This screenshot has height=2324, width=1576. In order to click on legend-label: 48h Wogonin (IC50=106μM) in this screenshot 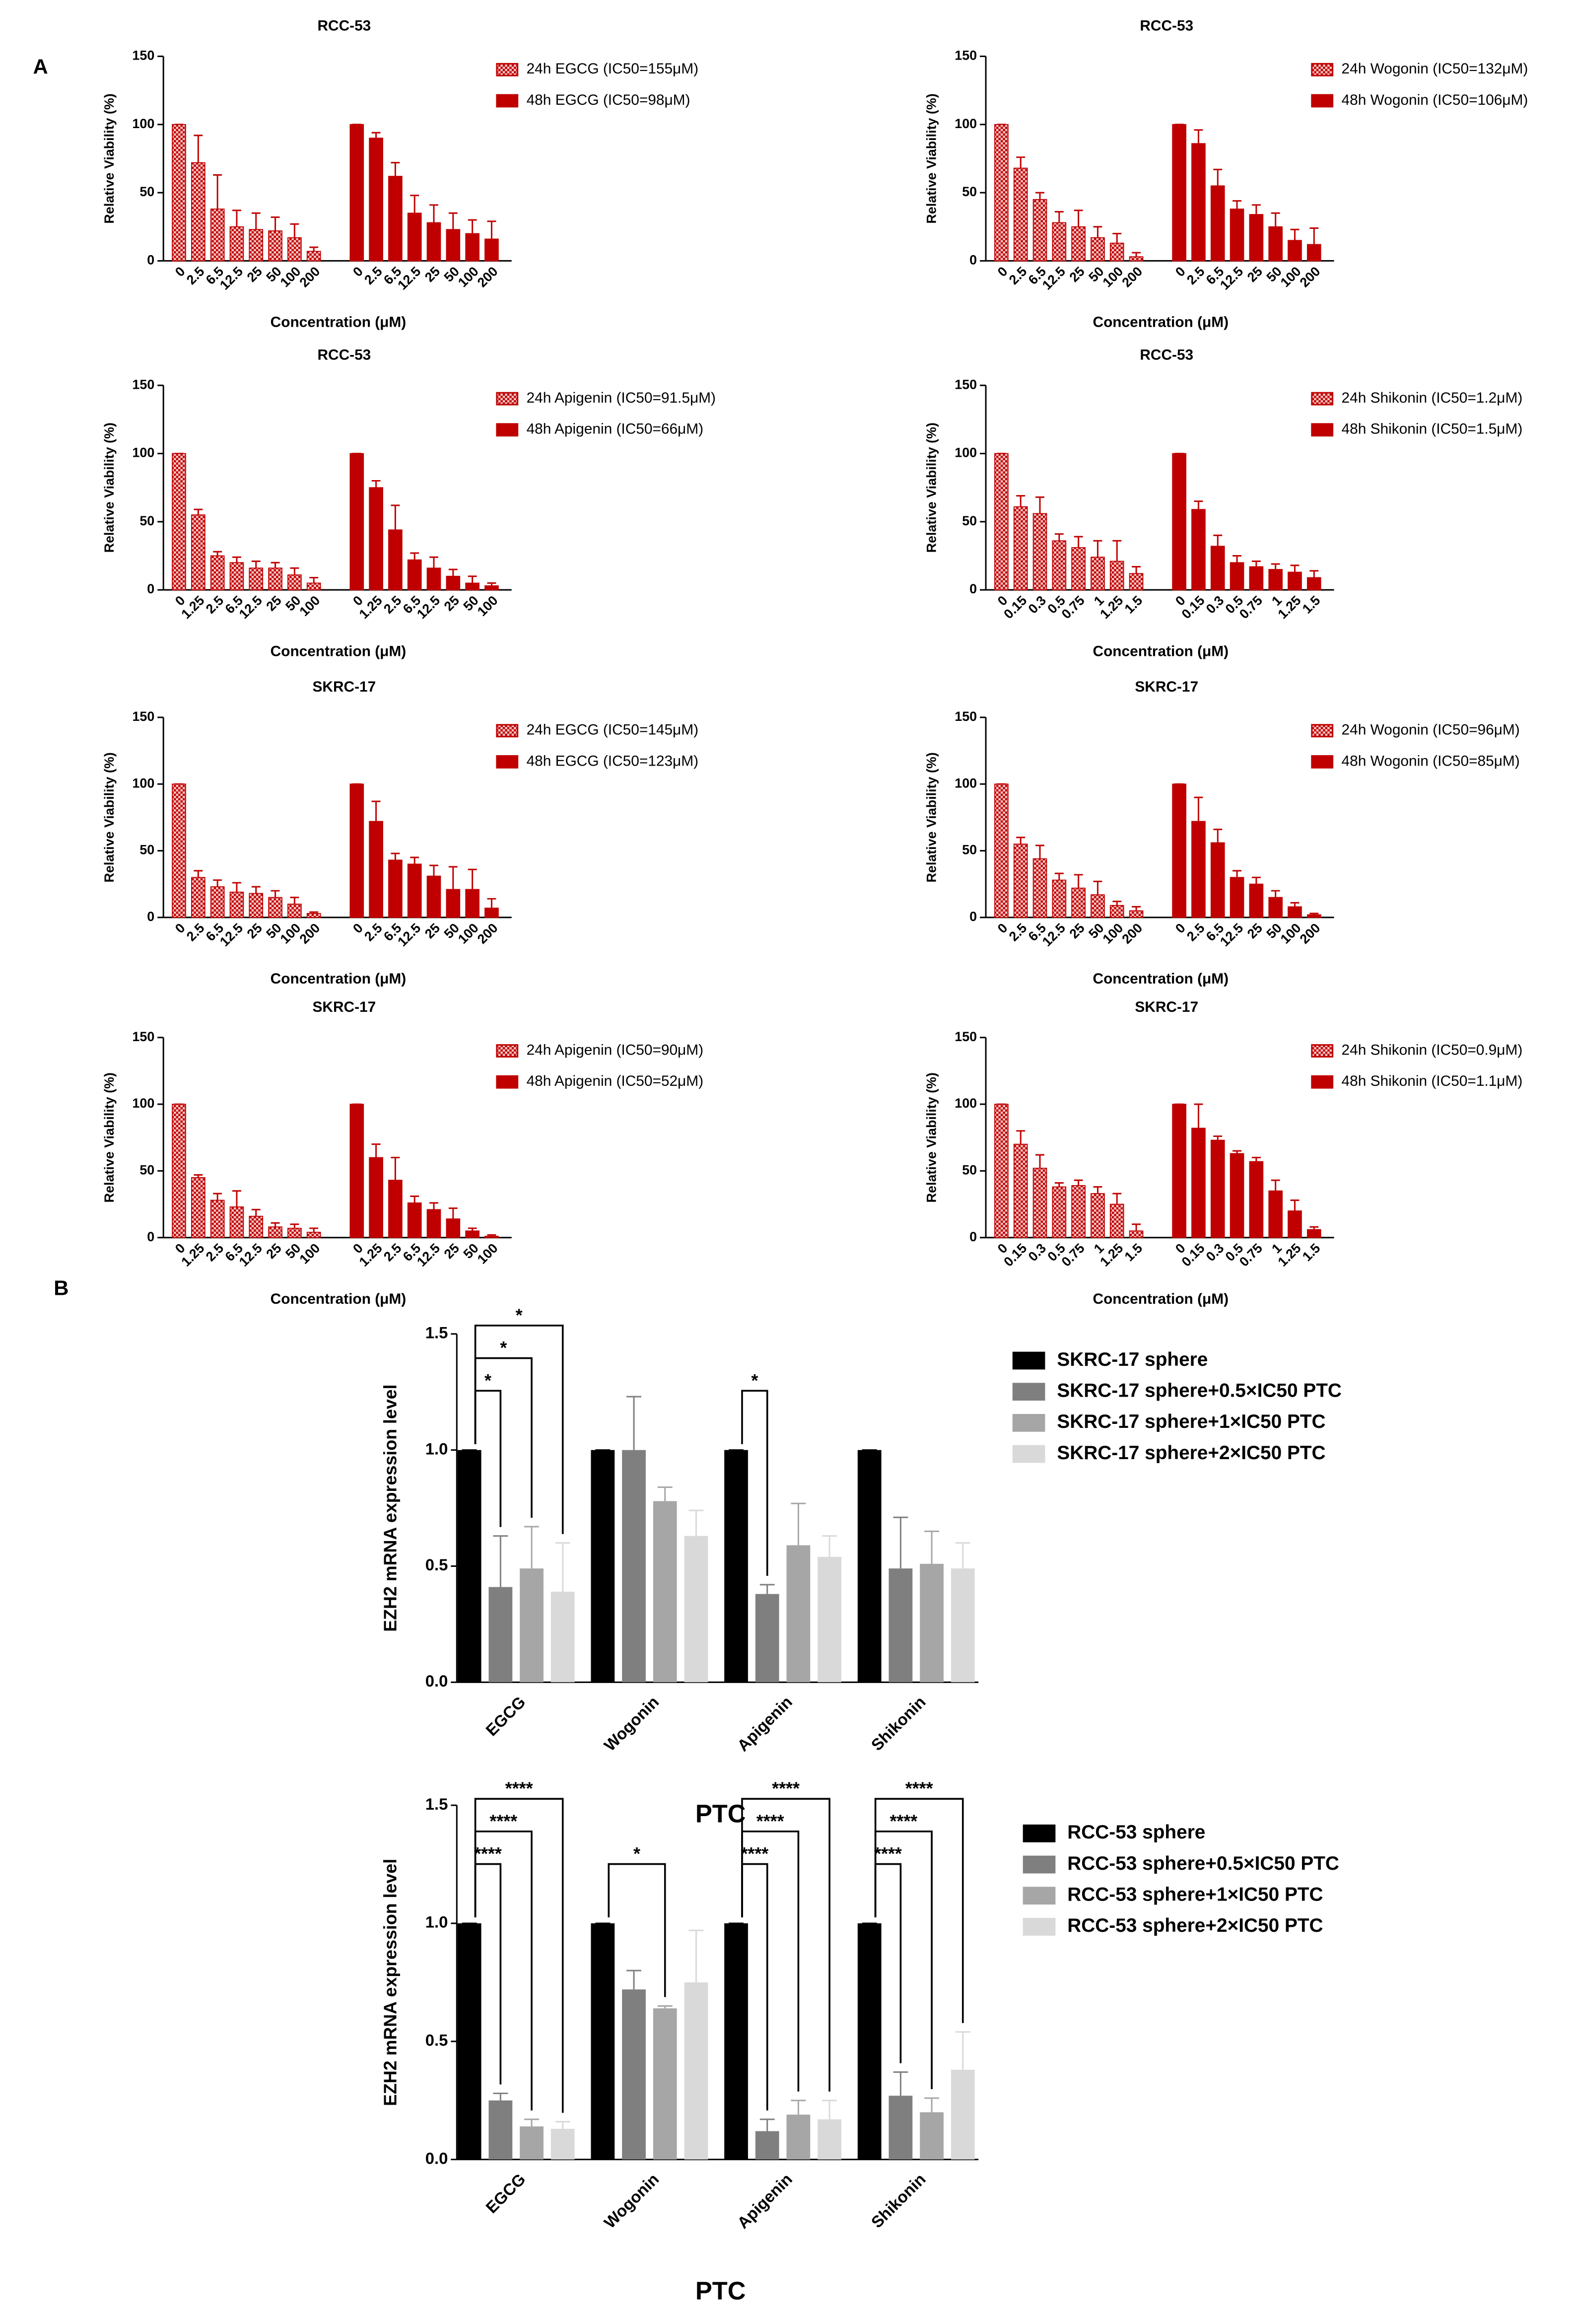, I will do `click(1435, 100)`.